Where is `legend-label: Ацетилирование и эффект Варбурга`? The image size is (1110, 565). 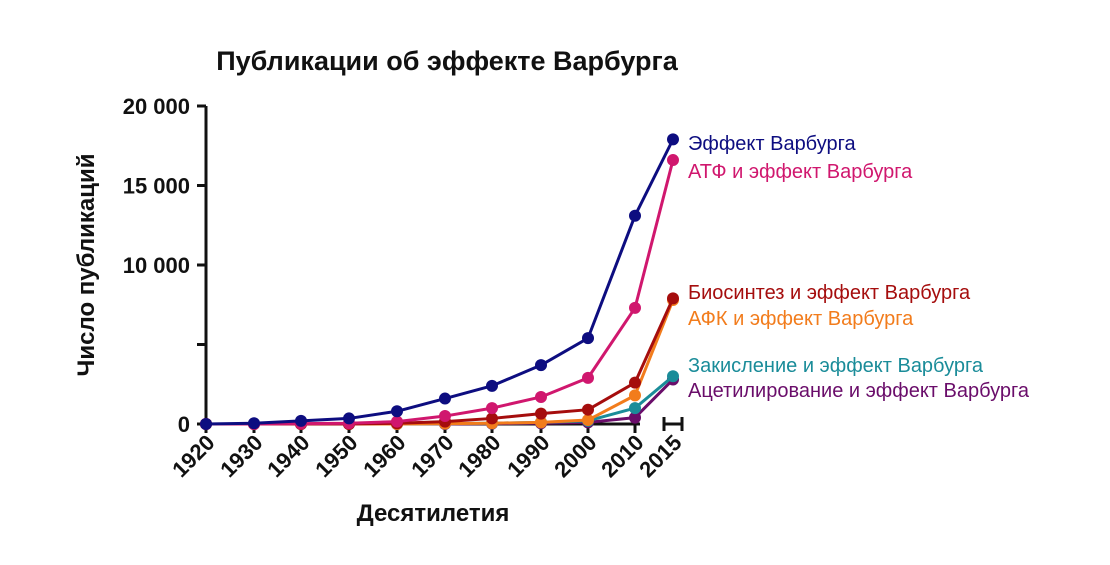 legend-label: Ацетилирование и эффект Варбурга is located at coordinates (859, 391).